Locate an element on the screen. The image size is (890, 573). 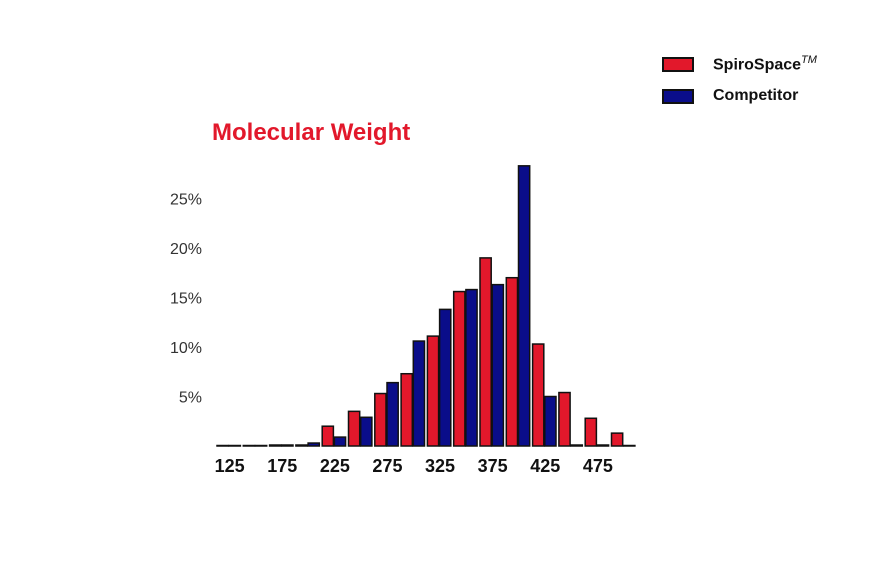
y-tick-label: 25% is located at coordinates (186, 200).